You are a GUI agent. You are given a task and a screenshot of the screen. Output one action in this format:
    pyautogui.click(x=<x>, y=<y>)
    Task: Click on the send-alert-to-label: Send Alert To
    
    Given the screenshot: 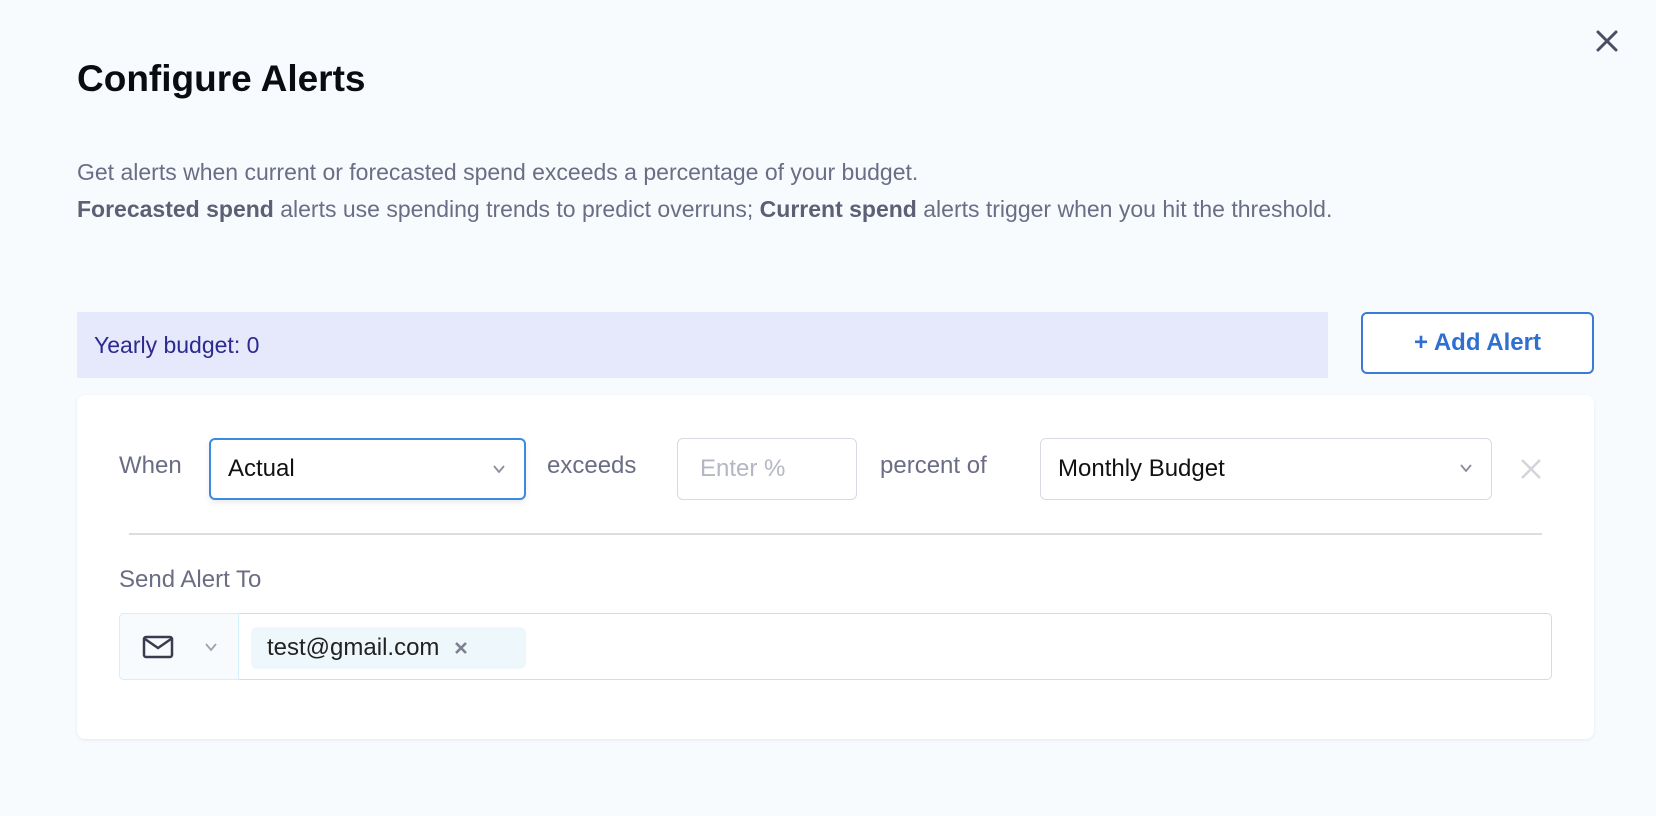 What is the action you would take?
    pyautogui.click(x=190, y=579)
    